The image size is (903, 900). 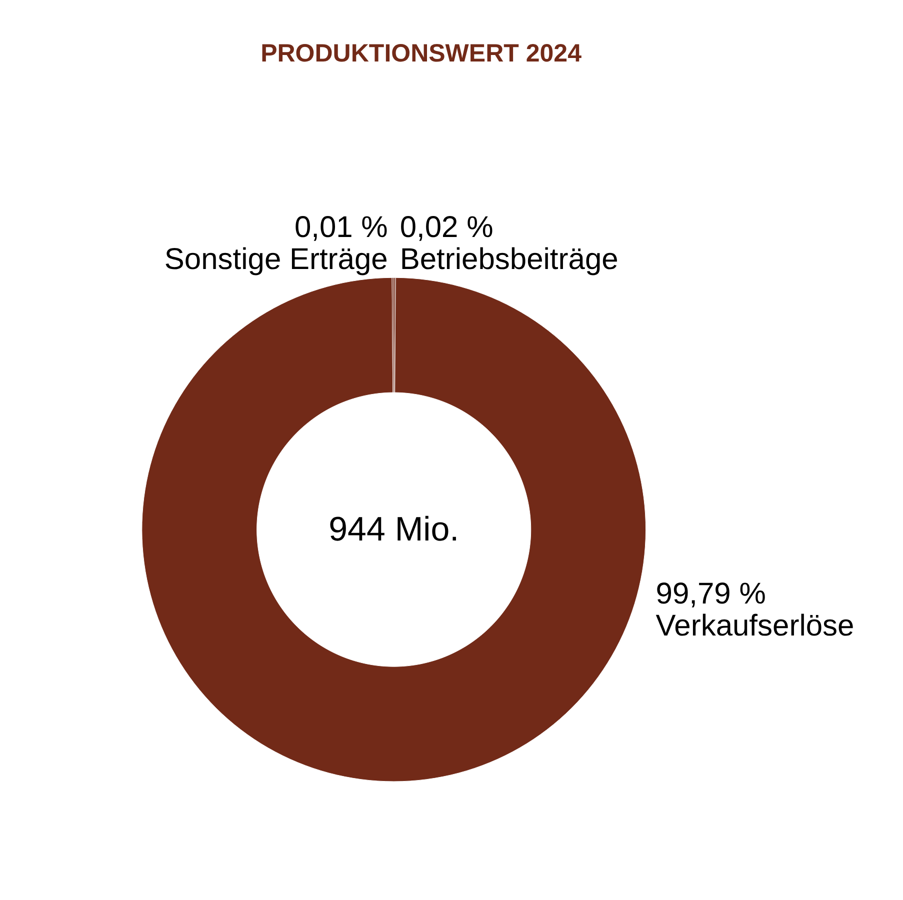 What do you see at coordinates (755, 626) in the screenshot?
I see `slice-label: Verkaufserlöse` at bounding box center [755, 626].